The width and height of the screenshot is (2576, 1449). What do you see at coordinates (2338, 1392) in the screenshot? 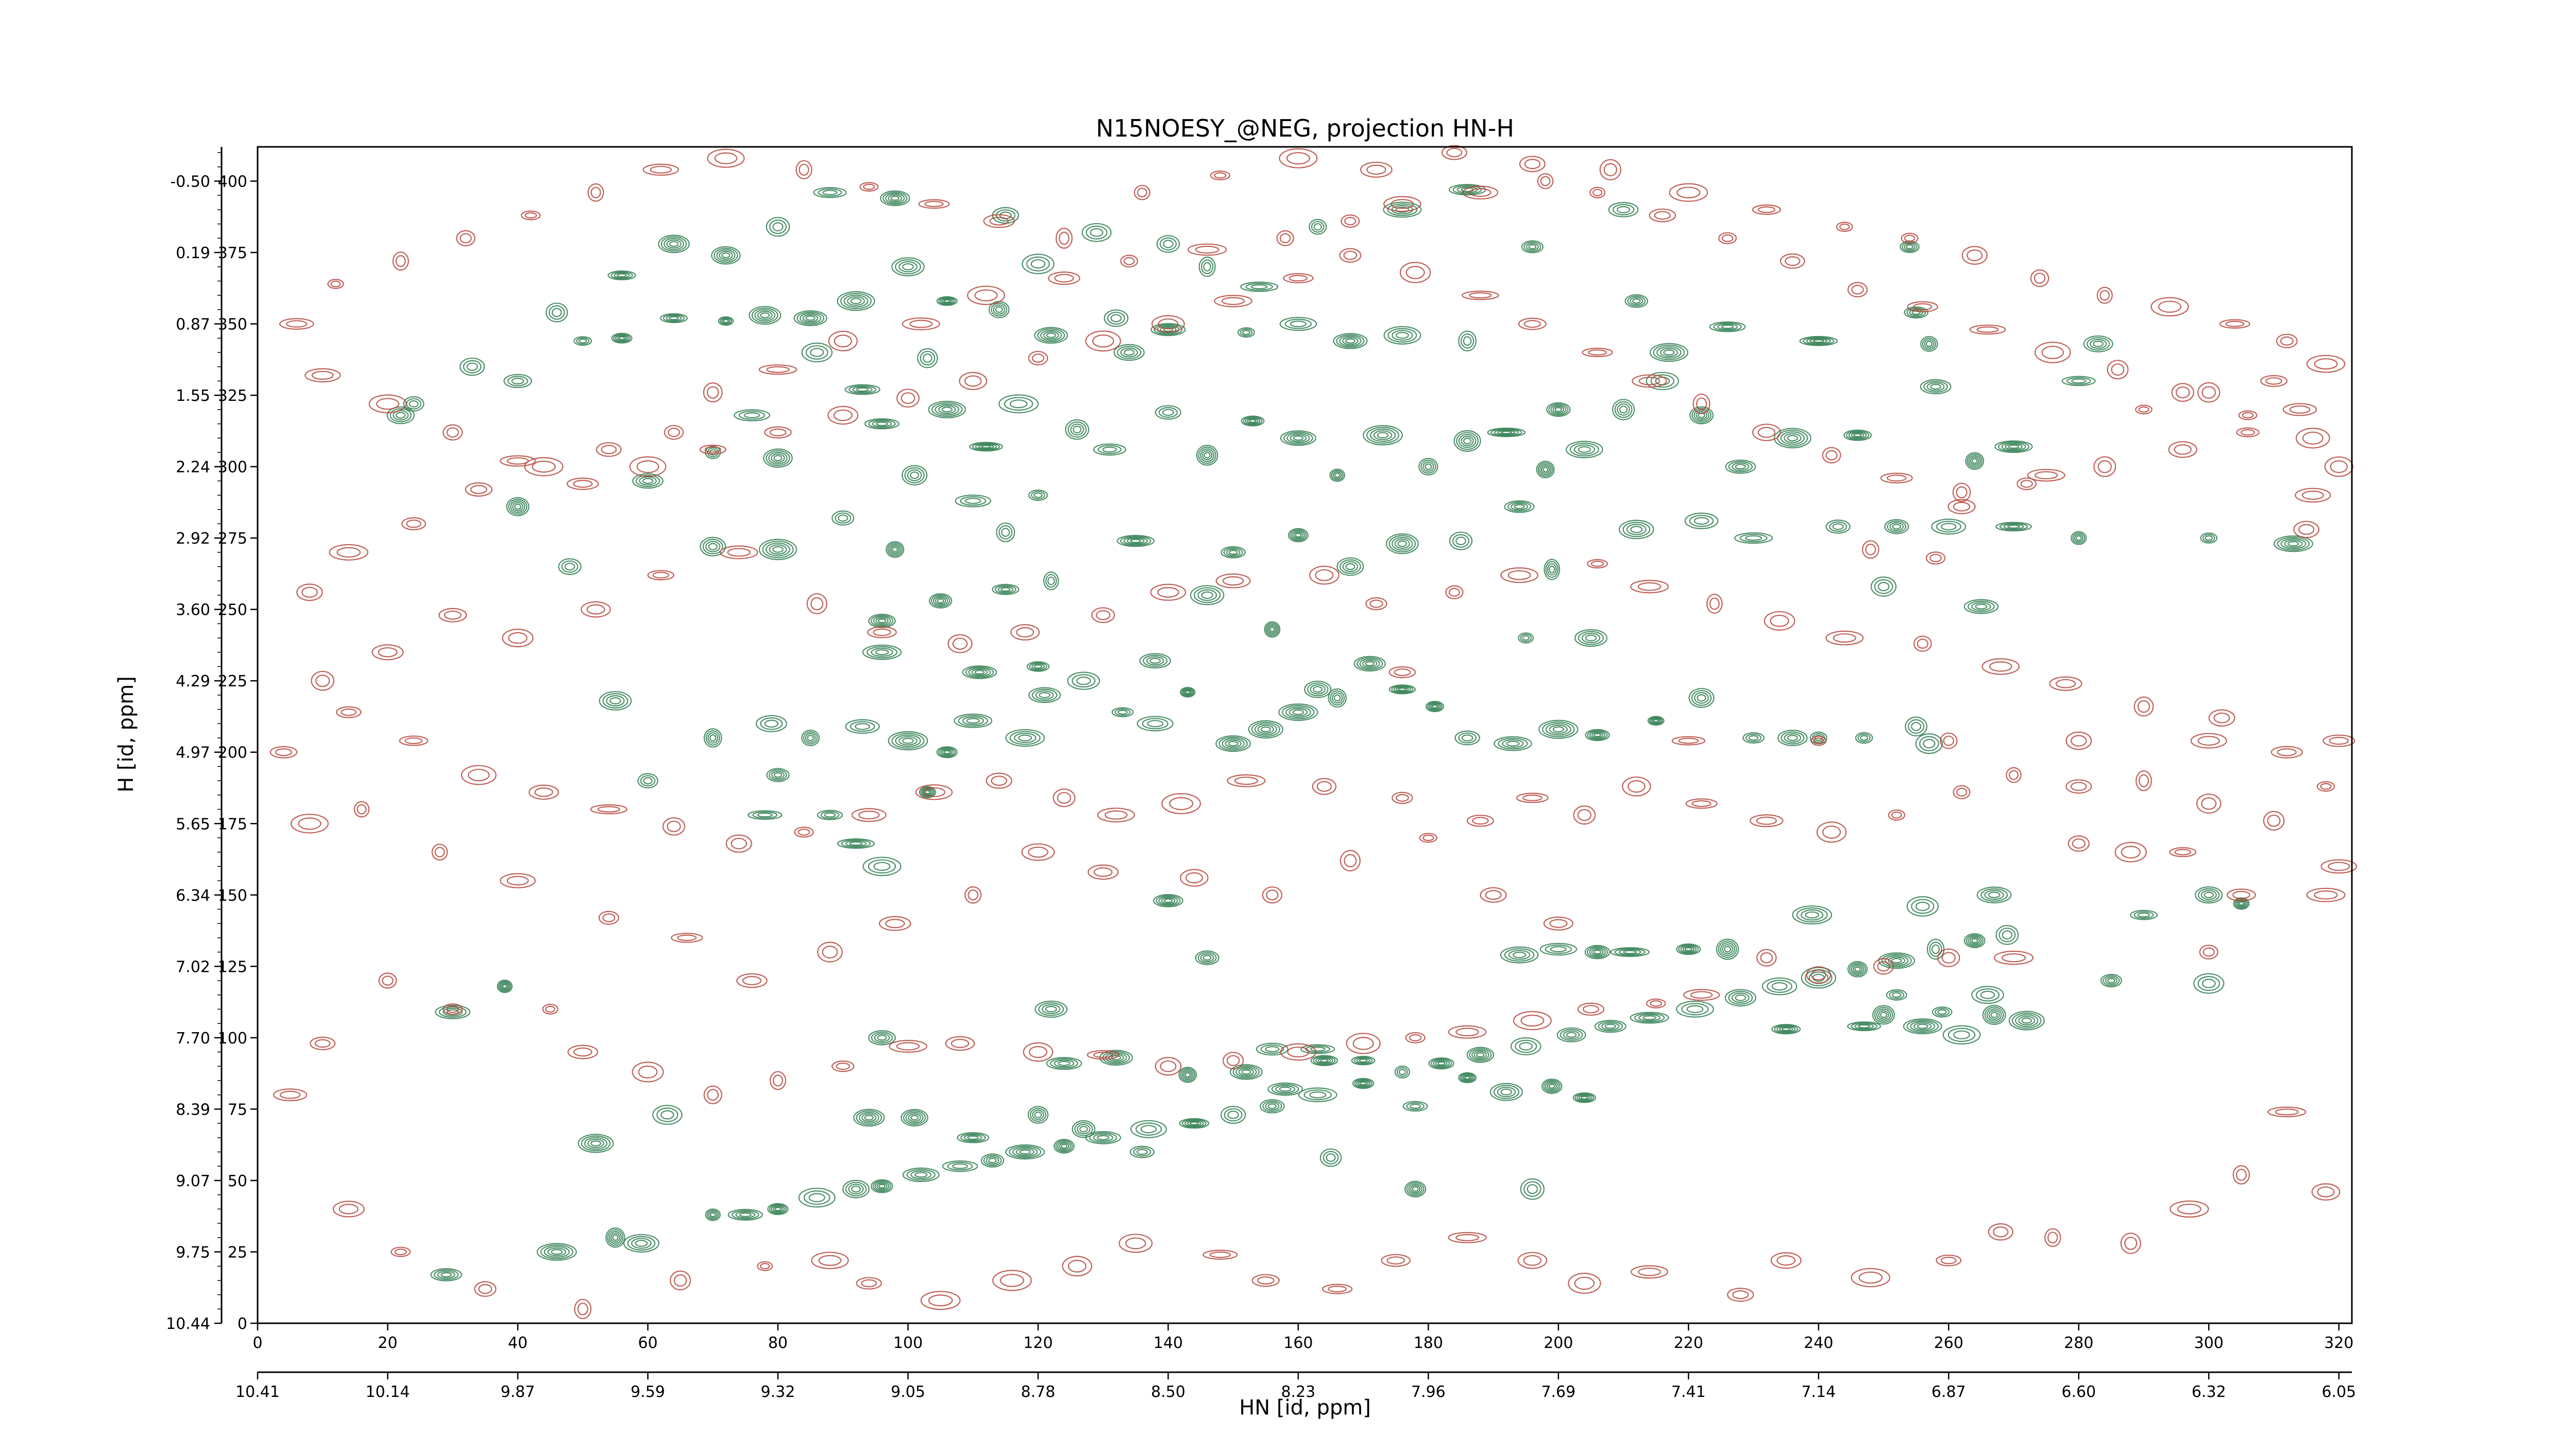
I see `x-ppm-tick-label: 6.05` at bounding box center [2338, 1392].